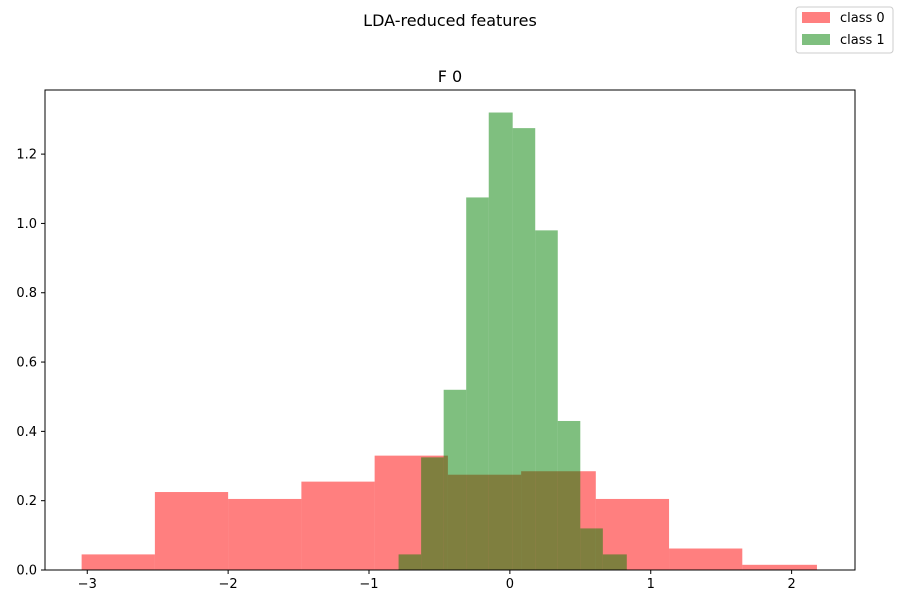 Image resolution: width=900 pixels, height=604 pixels. I want to click on x-tick-label: 1, so click(651, 584).